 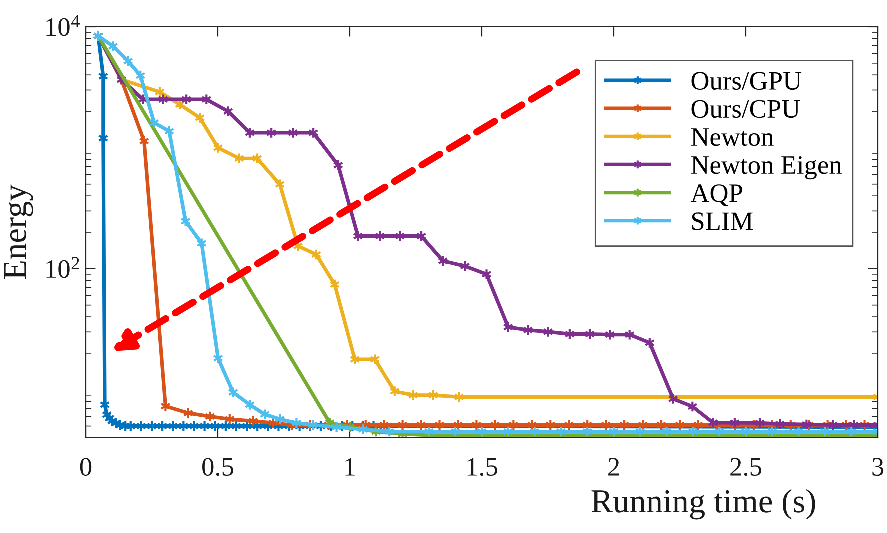 What do you see at coordinates (19, 232) in the screenshot?
I see `y-axis-title: Energy` at bounding box center [19, 232].